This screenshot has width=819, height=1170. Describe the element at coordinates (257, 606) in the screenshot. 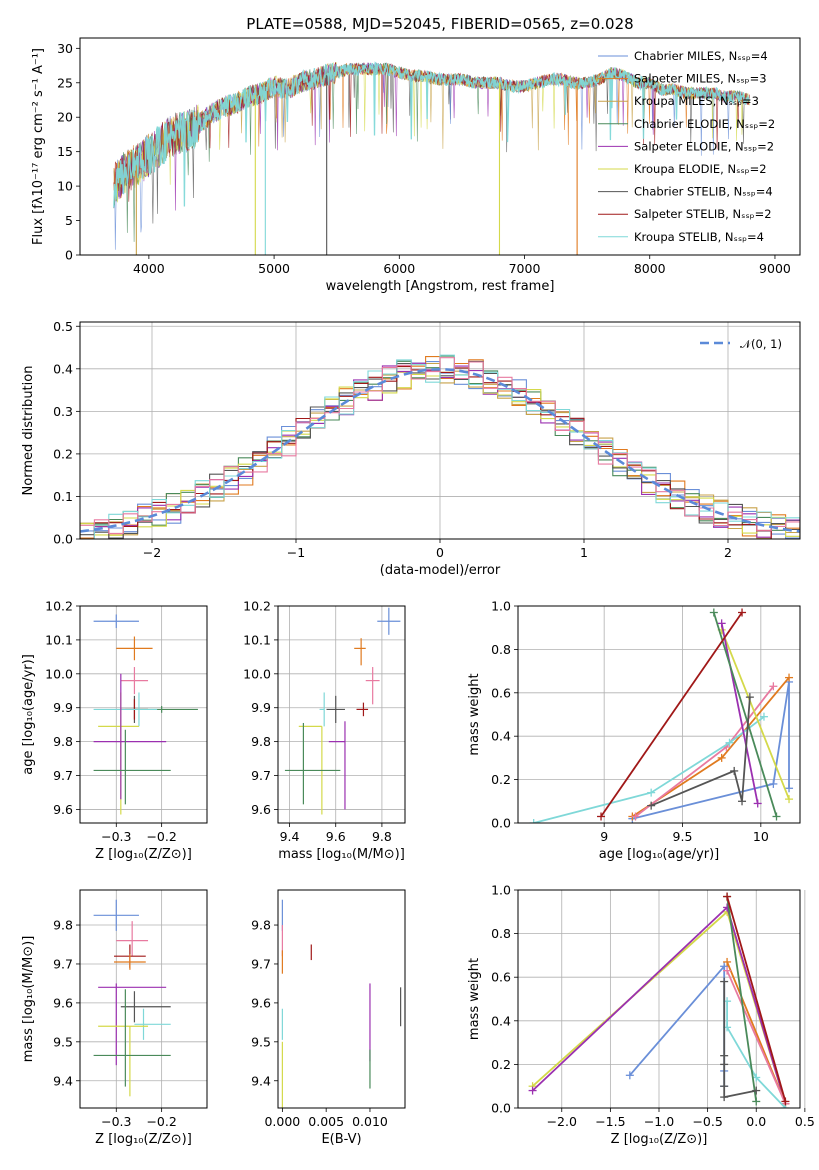

I see `age-vs-mass-ytick-label: 10.2` at that location.